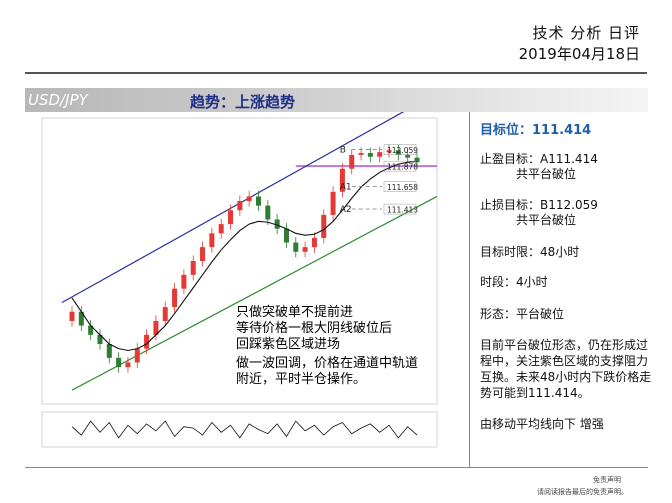 The width and height of the screenshot is (672, 503). I want to click on level-tag: 112.059, so click(402, 150).